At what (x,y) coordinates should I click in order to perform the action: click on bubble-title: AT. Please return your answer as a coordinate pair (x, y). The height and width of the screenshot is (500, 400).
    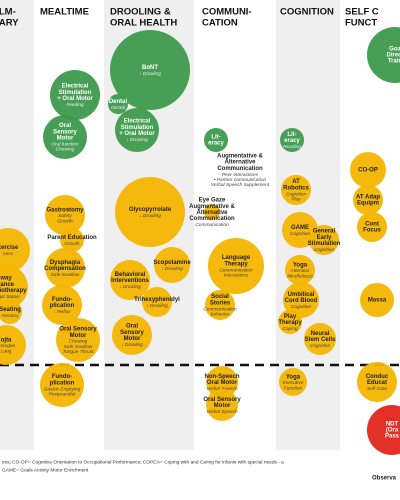
    Looking at the image, I should click on (296, 182).